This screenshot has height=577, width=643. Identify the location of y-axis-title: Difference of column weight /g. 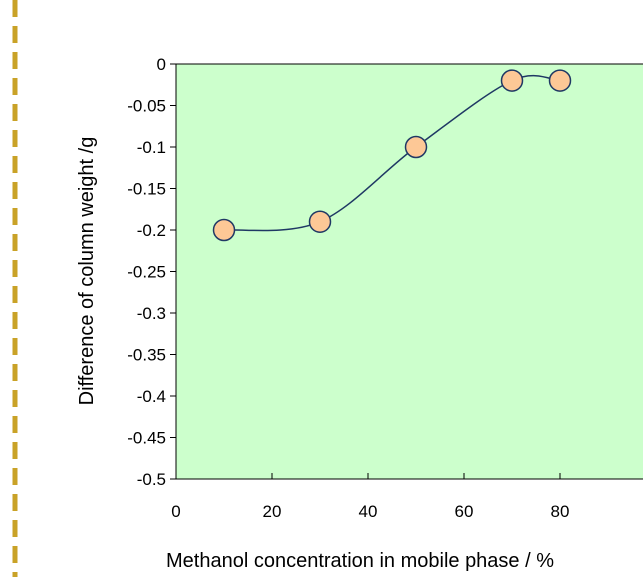
(87, 271).